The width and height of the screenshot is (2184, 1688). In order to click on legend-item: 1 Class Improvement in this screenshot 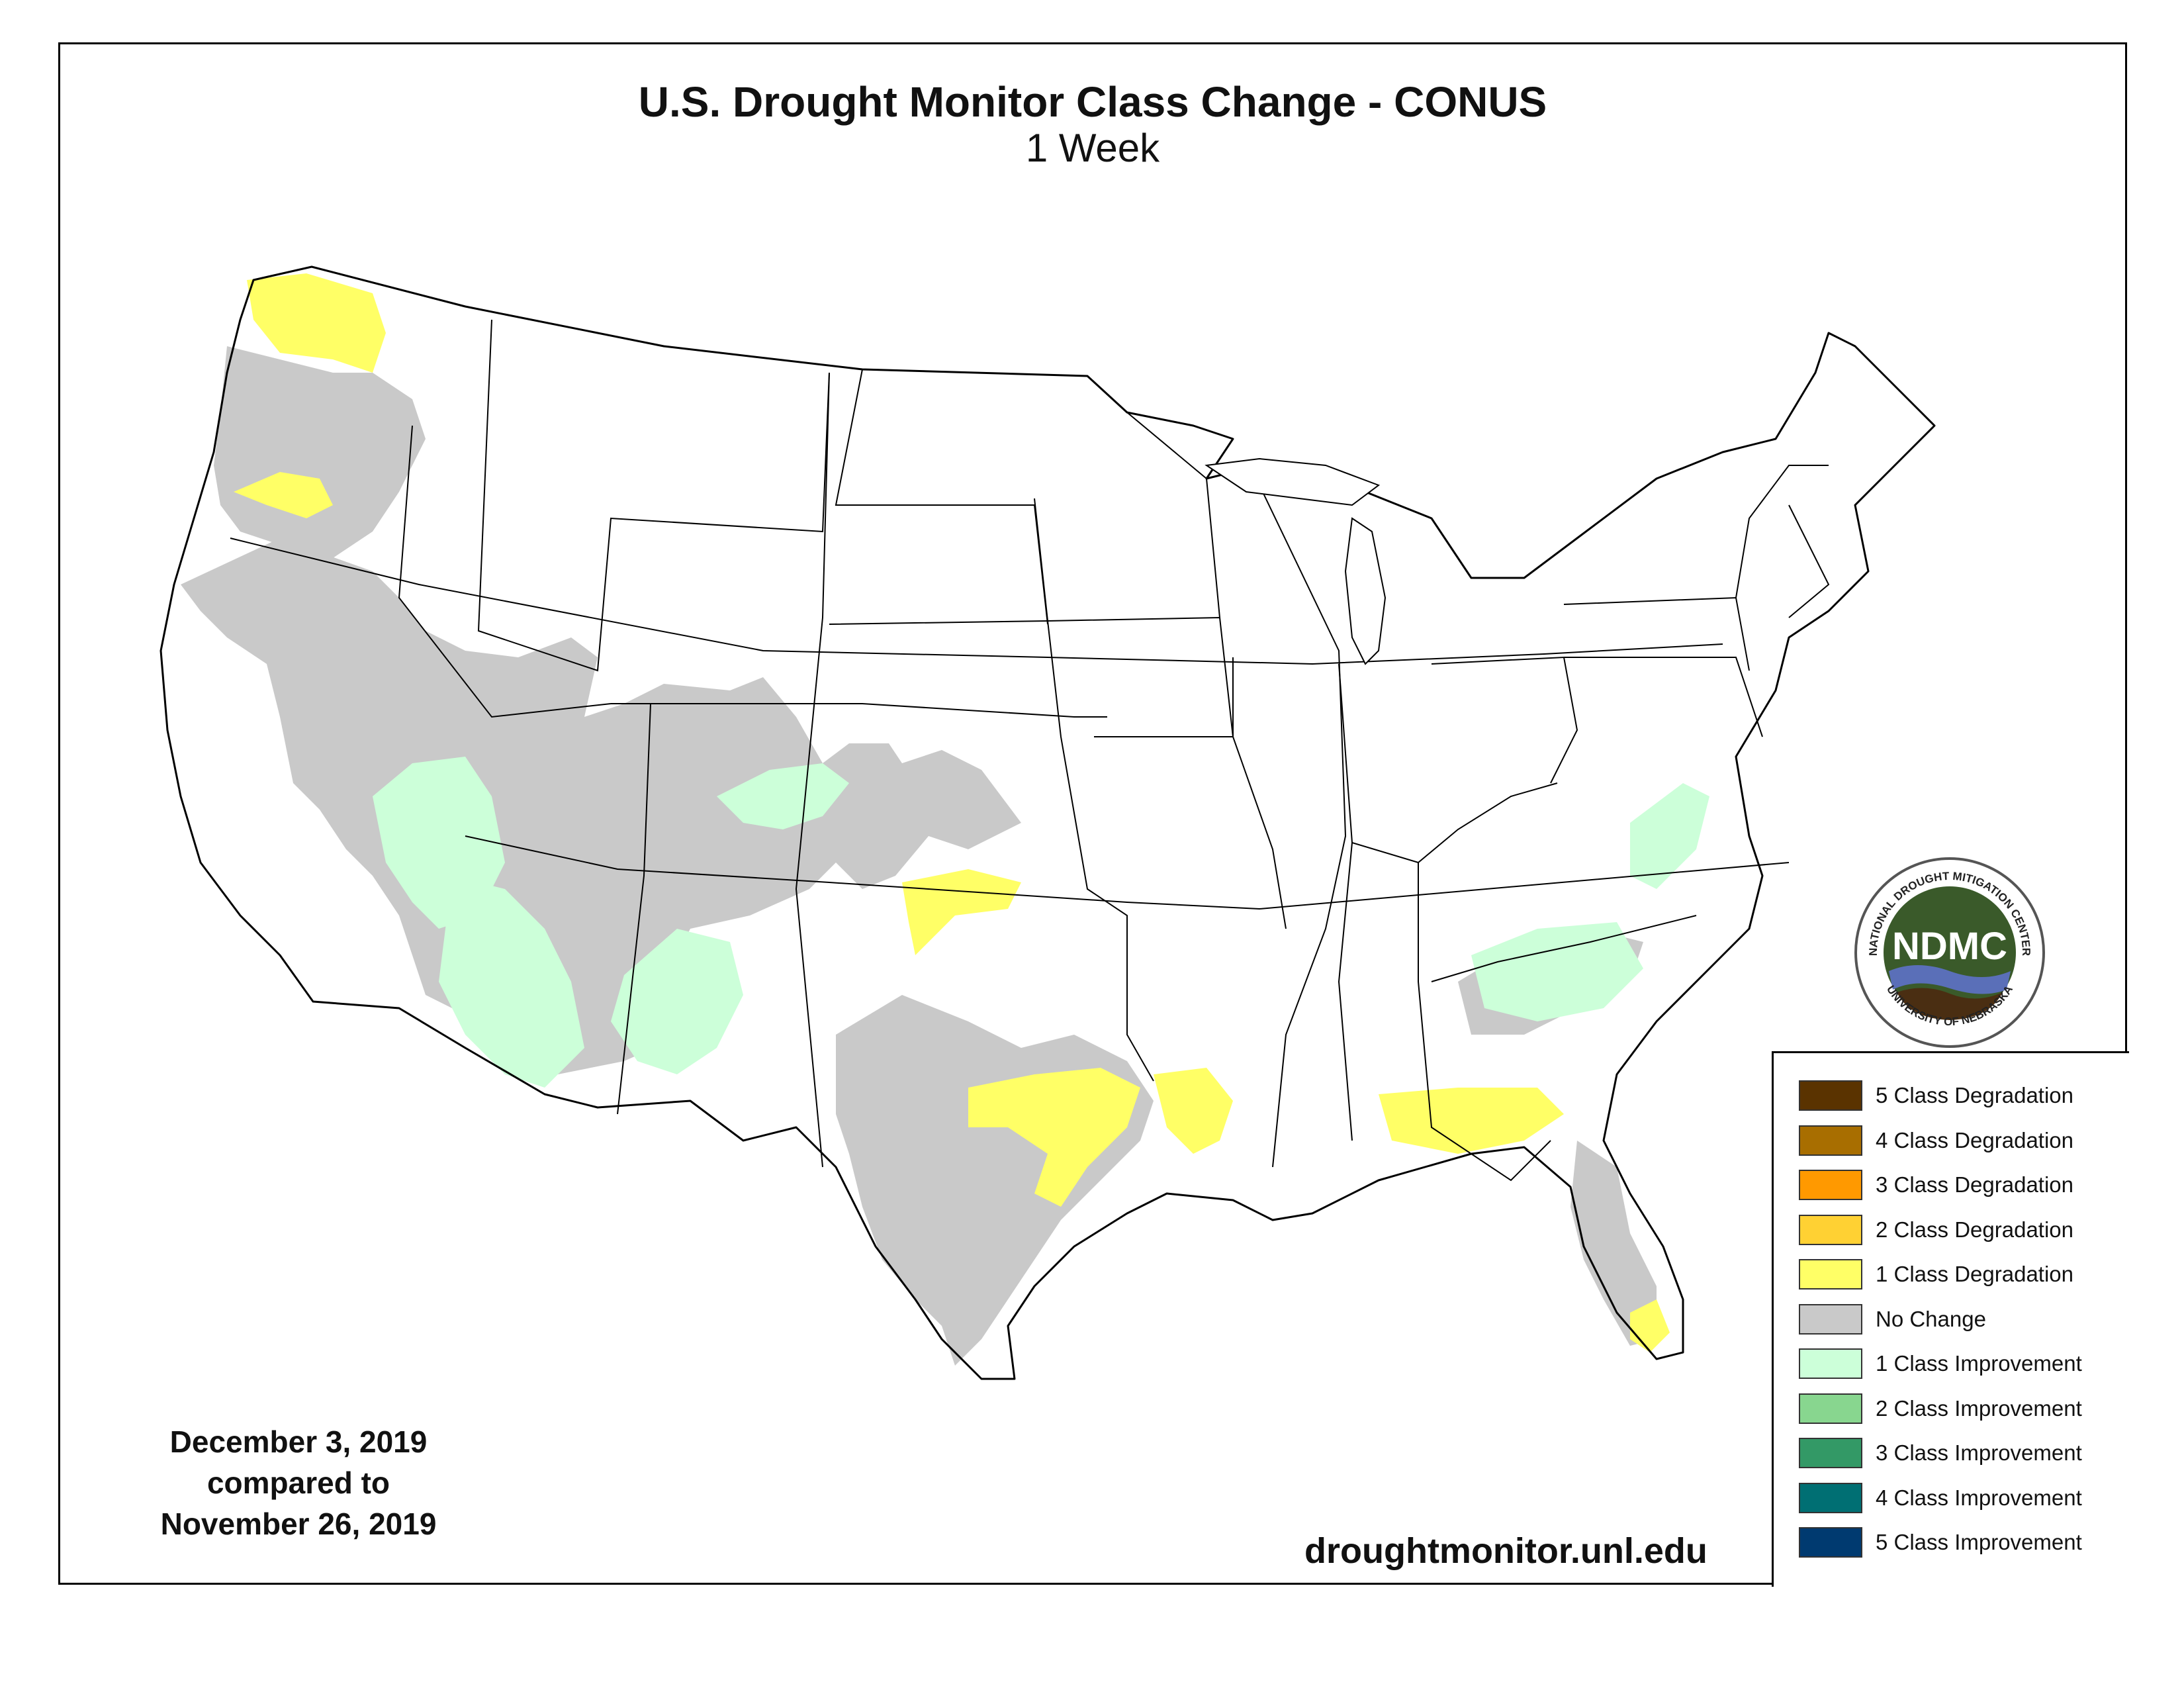, I will do `click(1940, 1363)`.